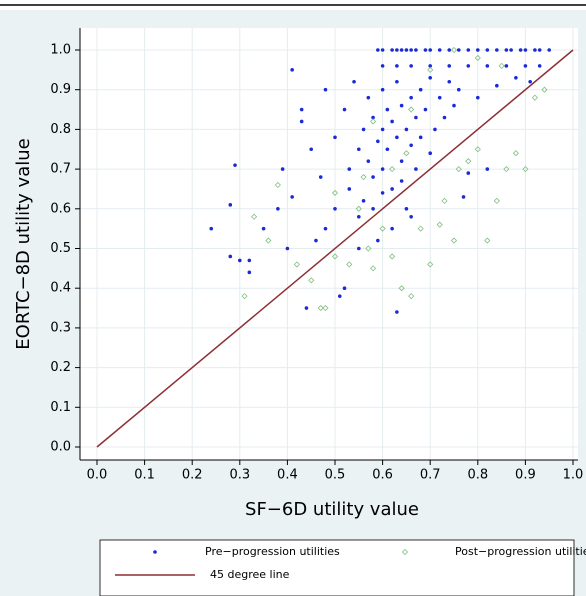  What do you see at coordinates (337, 567) in the screenshot?
I see `legend` at bounding box center [337, 567].